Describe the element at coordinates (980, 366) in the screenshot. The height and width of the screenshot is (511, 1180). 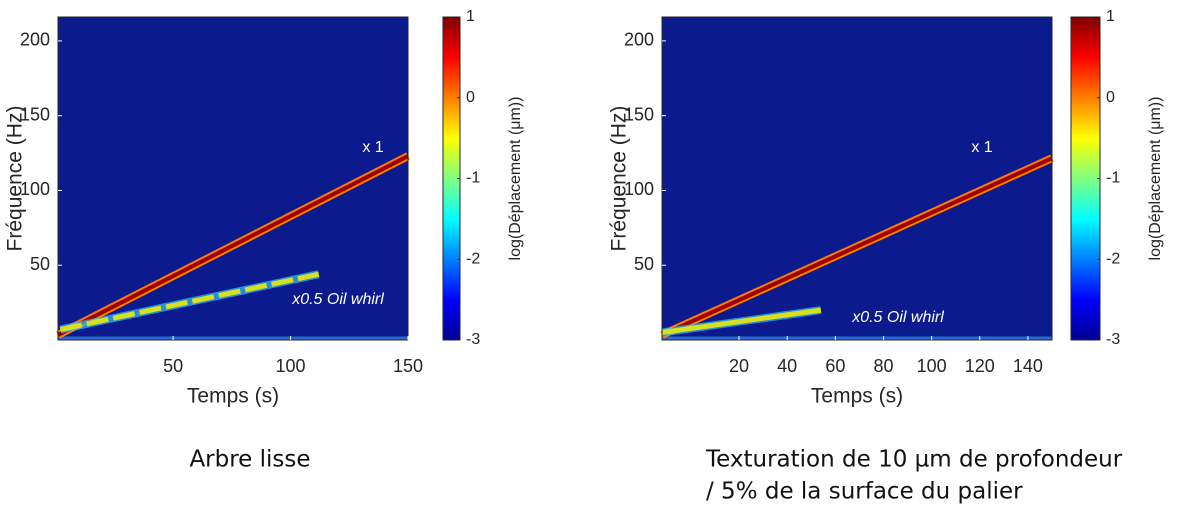
I see `x-tick-label: 120` at that location.